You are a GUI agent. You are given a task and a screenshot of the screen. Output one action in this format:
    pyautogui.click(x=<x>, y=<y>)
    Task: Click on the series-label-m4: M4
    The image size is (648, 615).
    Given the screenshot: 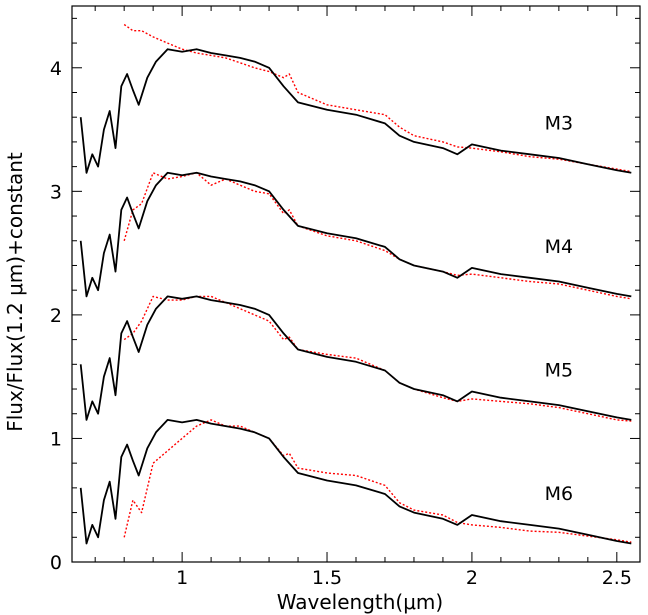 What is the action you would take?
    pyautogui.click(x=559, y=247)
    